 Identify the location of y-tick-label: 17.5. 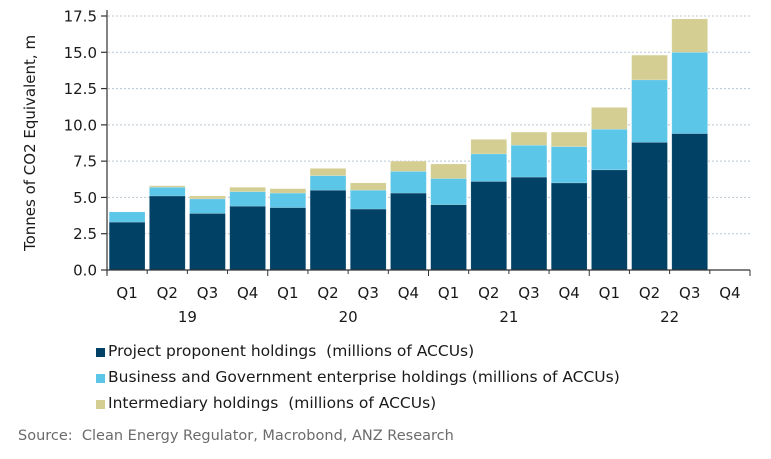
(80, 17).